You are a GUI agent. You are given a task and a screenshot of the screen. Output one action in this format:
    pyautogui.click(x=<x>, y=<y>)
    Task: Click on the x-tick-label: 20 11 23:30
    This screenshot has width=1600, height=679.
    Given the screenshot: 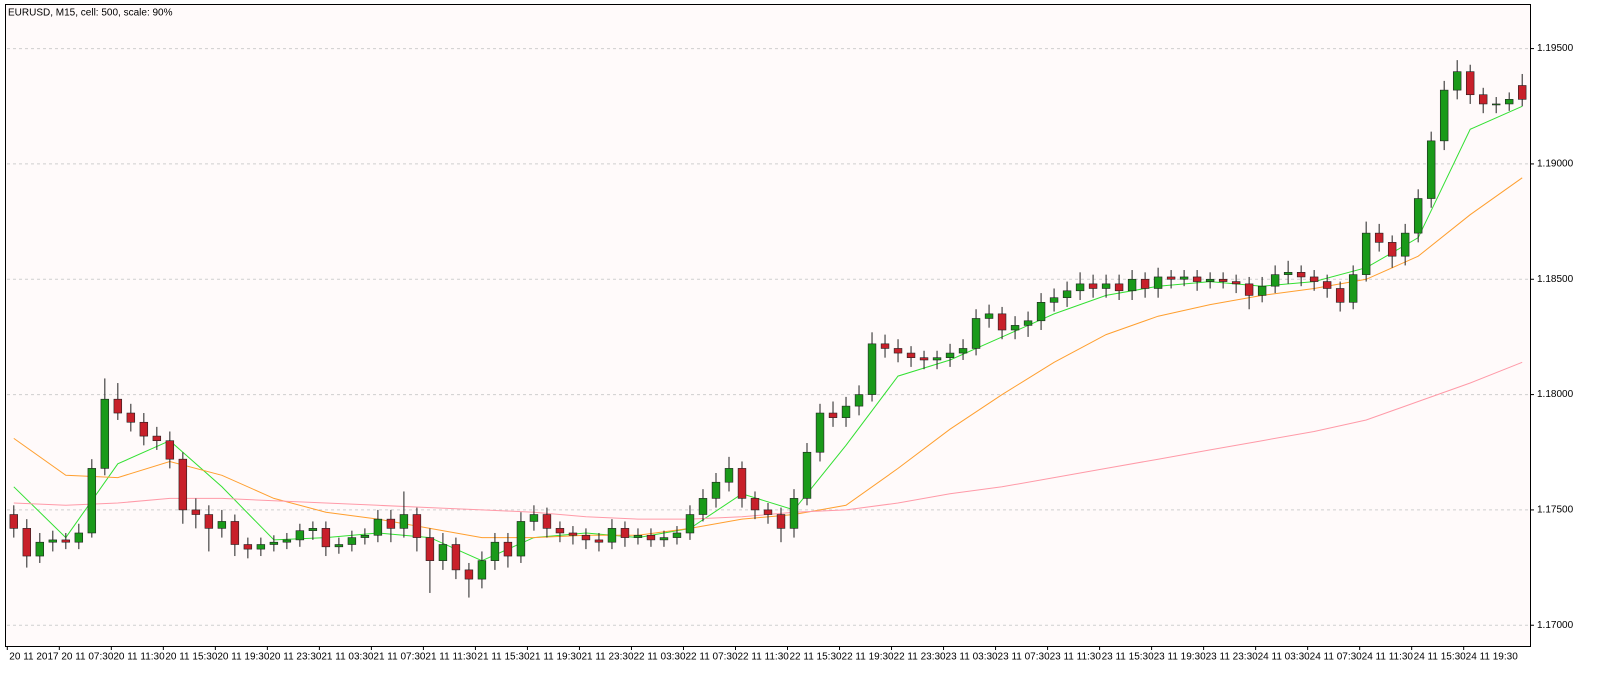 What is the action you would take?
    pyautogui.click(x=295, y=657)
    